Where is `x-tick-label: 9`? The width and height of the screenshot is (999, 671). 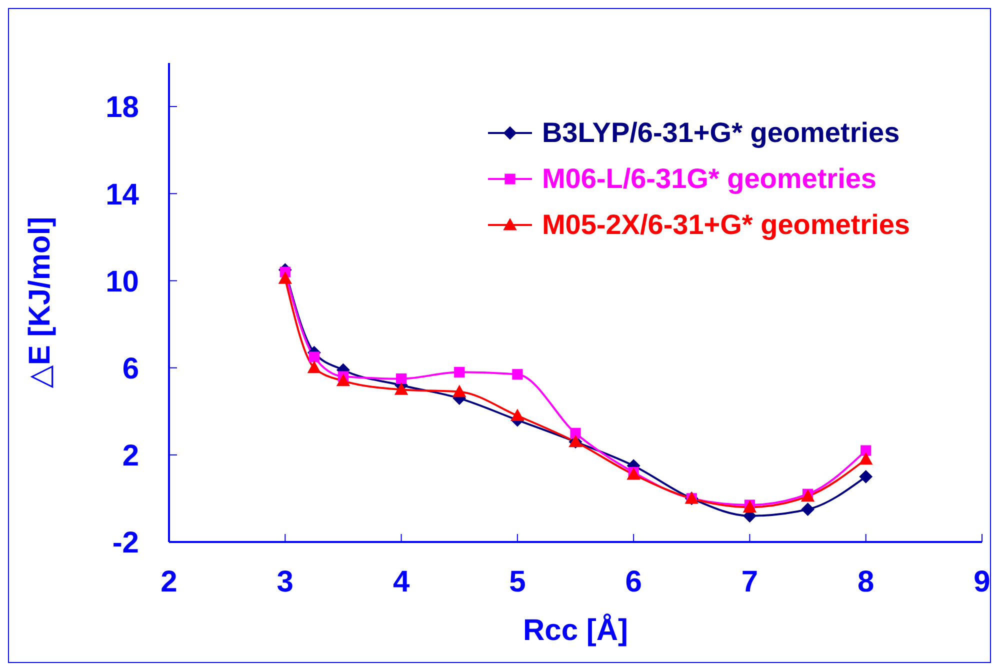 x-tick-label: 9 is located at coordinates (982, 581).